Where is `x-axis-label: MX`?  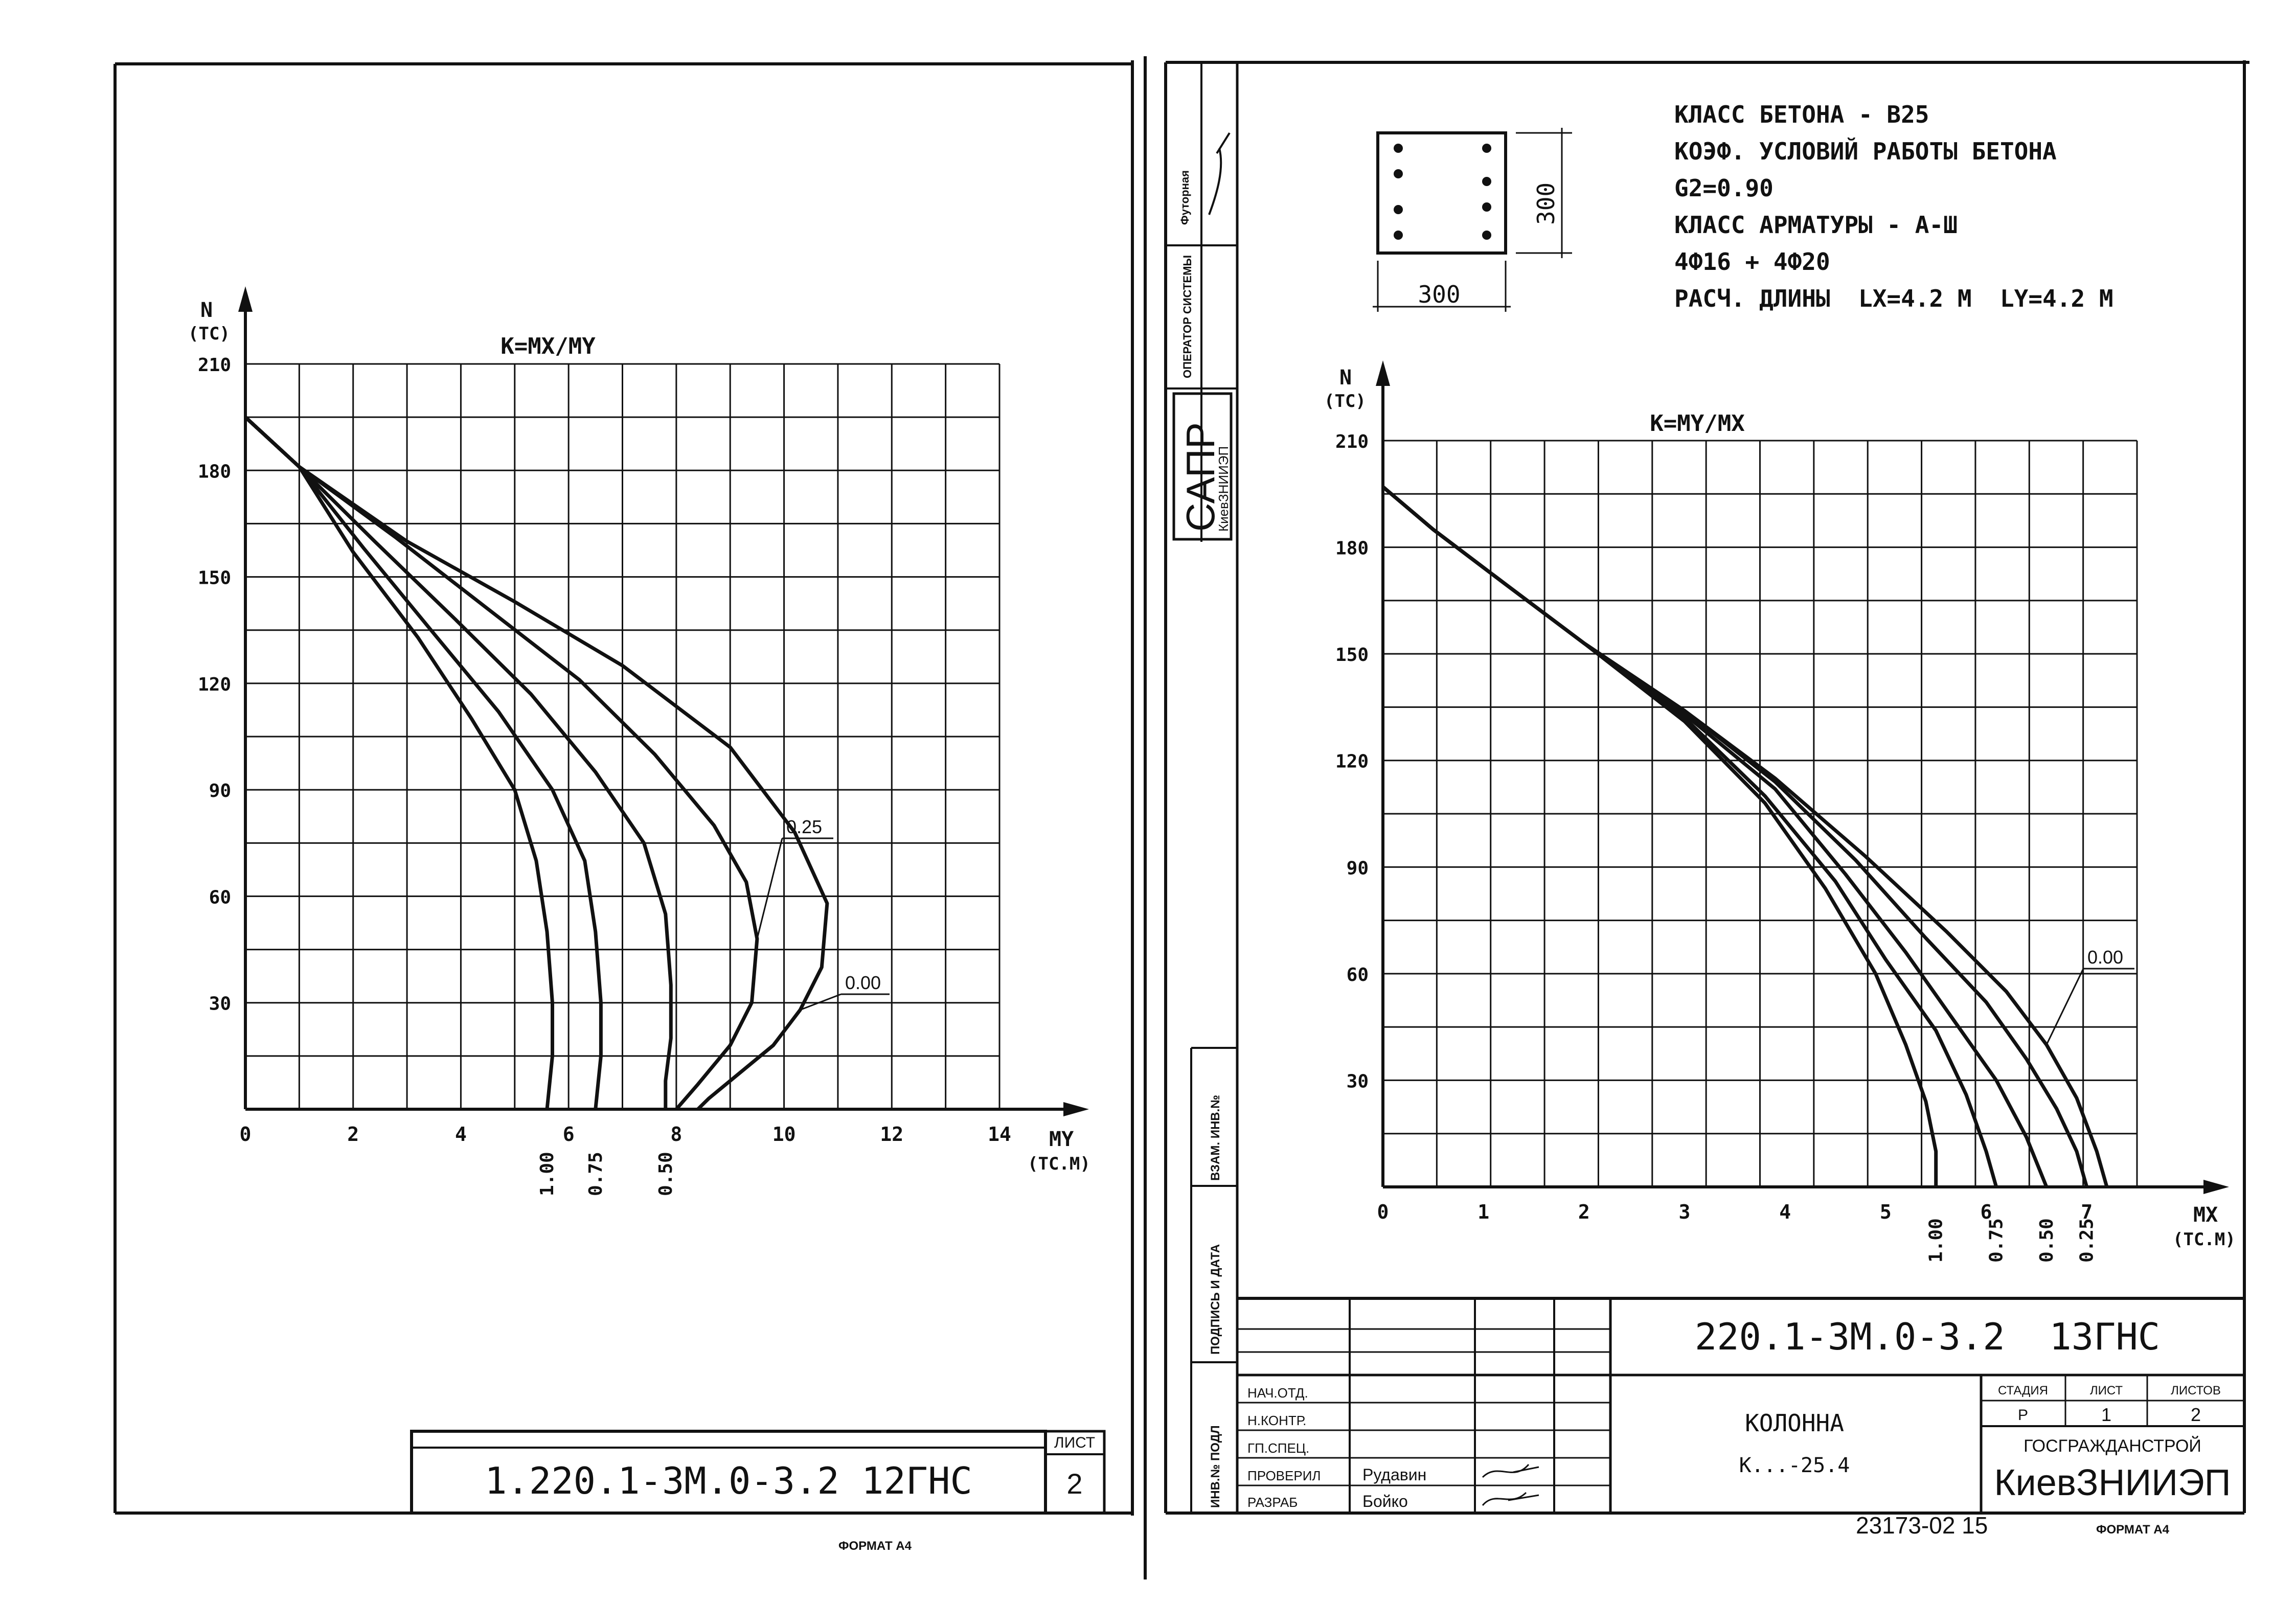 x-axis-label: MX is located at coordinates (2205, 1215).